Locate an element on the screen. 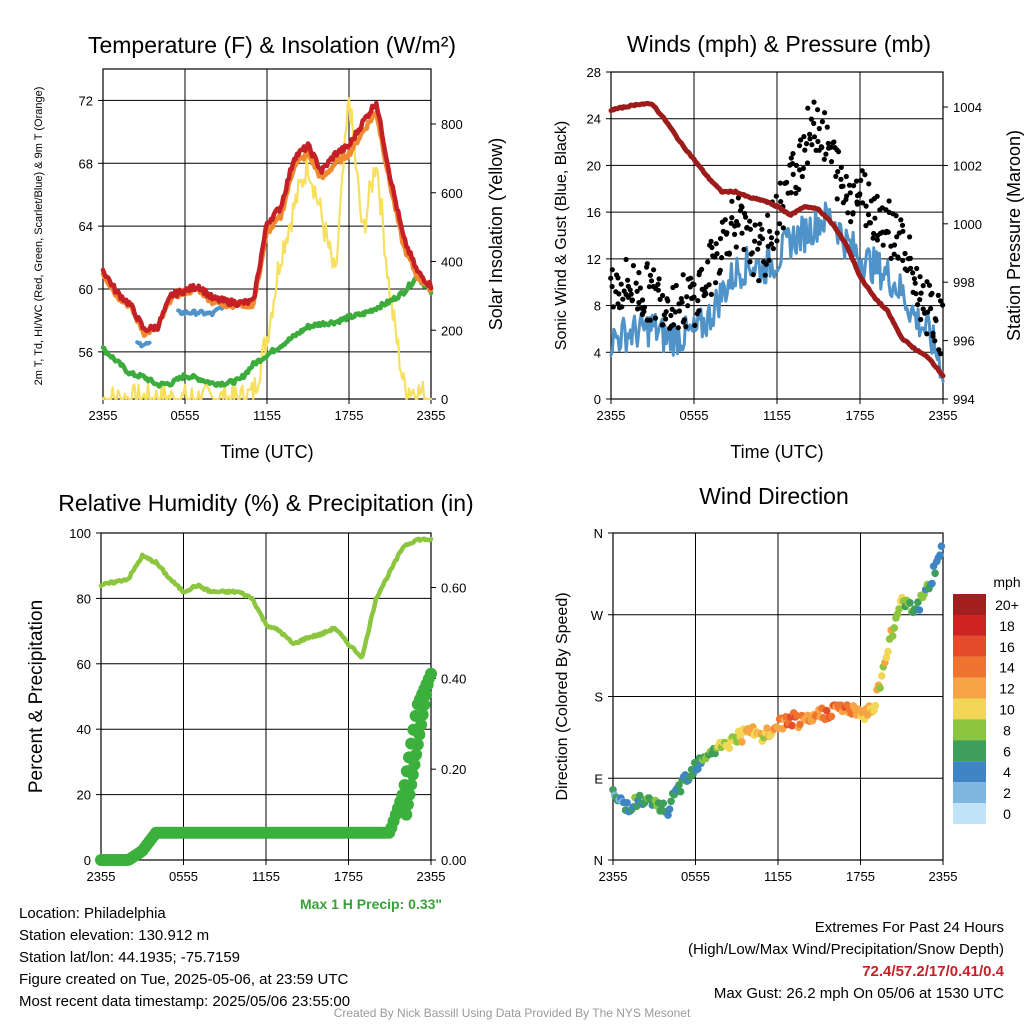  latlon-text: Station lat/lon: 44.1935; -75.7159 is located at coordinates (130, 957).